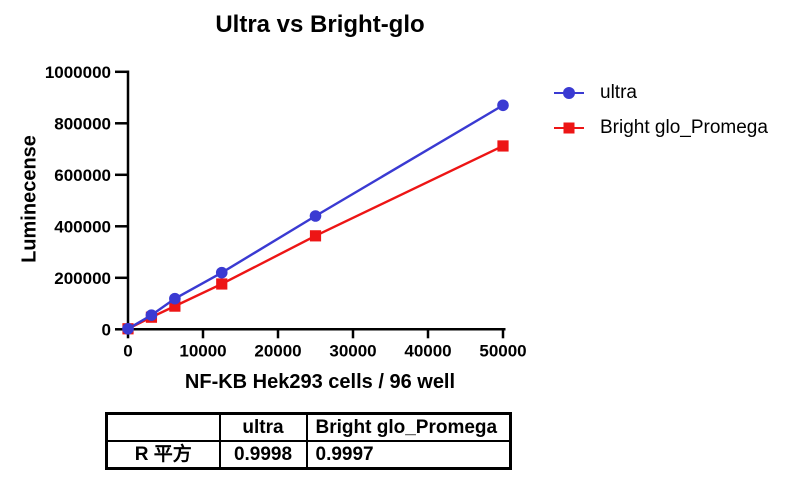  I want to click on legend-label-ultra: ultra, so click(618, 92).